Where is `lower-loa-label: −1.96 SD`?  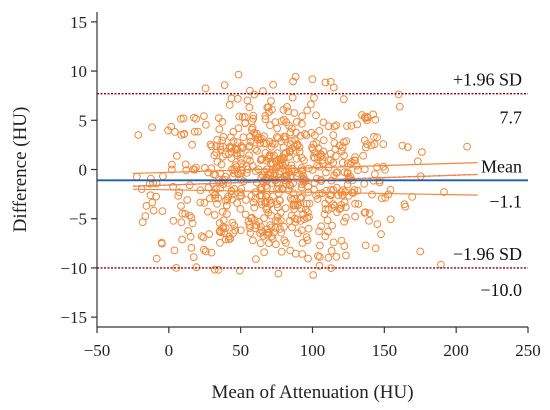
lower-loa-label: −1.96 SD is located at coordinates (487, 254).